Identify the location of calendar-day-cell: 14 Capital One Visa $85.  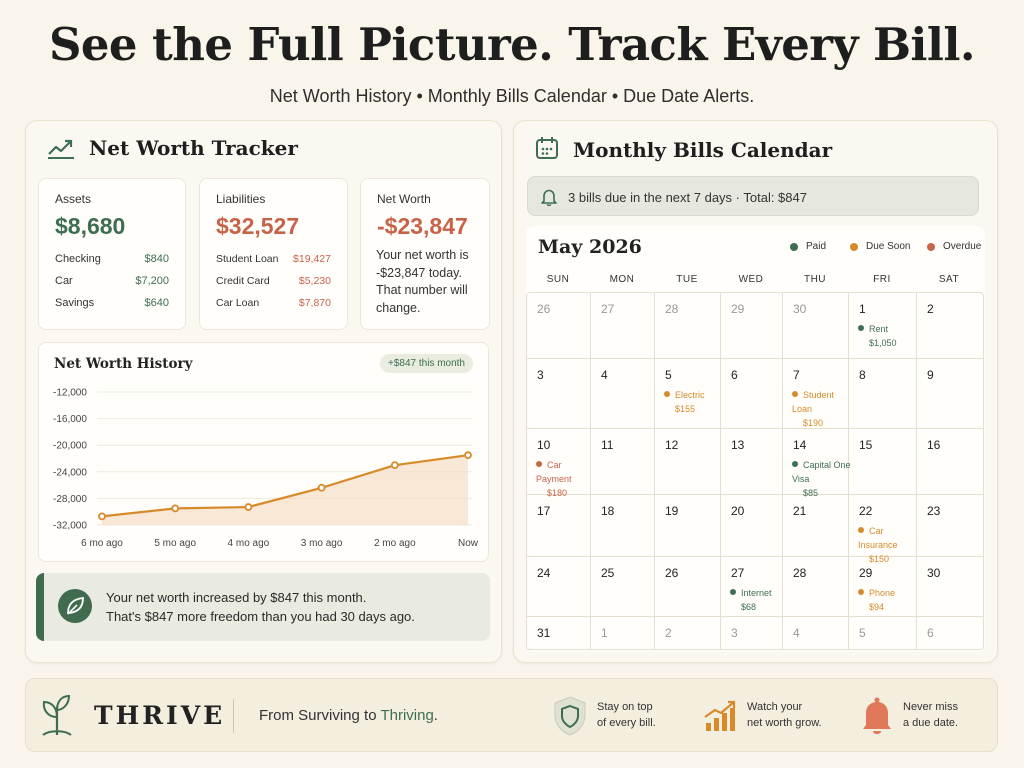
(817, 463).